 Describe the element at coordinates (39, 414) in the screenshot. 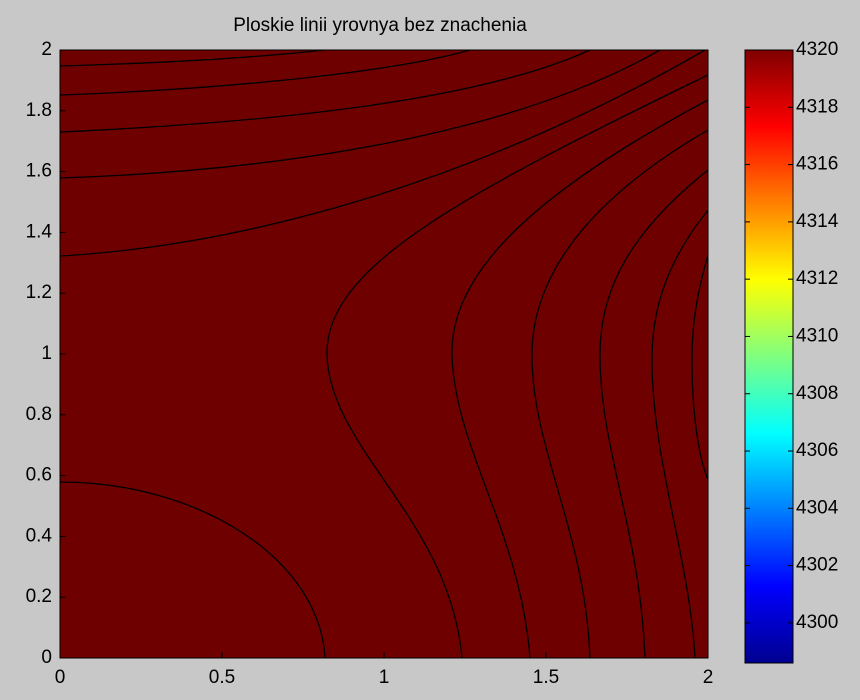

I see `y-tick-label: 0.8` at that location.